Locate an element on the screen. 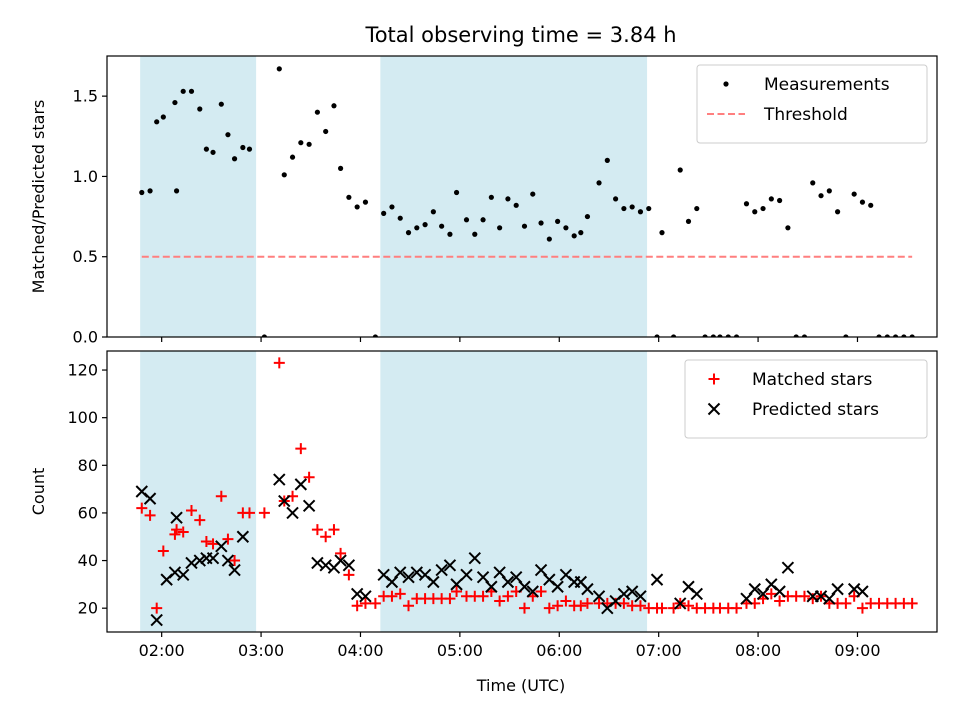 This screenshot has height=724, width=960. x-tick-label: 09:00 is located at coordinates (857, 650).